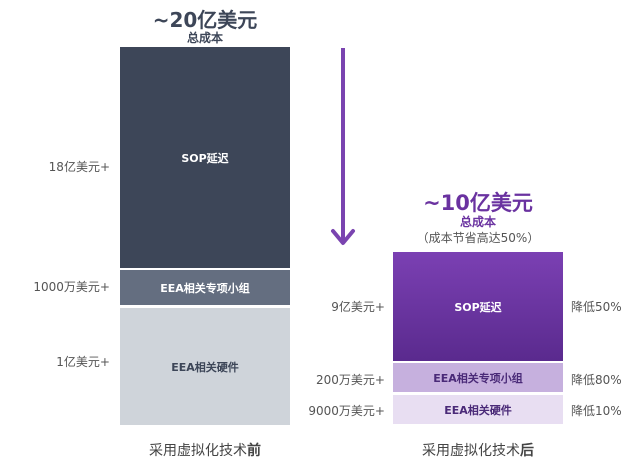  What do you see at coordinates (478, 238) in the screenshot?
I see `after-savings-note: （成本节省高达50%）` at bounding box center [478, 238].